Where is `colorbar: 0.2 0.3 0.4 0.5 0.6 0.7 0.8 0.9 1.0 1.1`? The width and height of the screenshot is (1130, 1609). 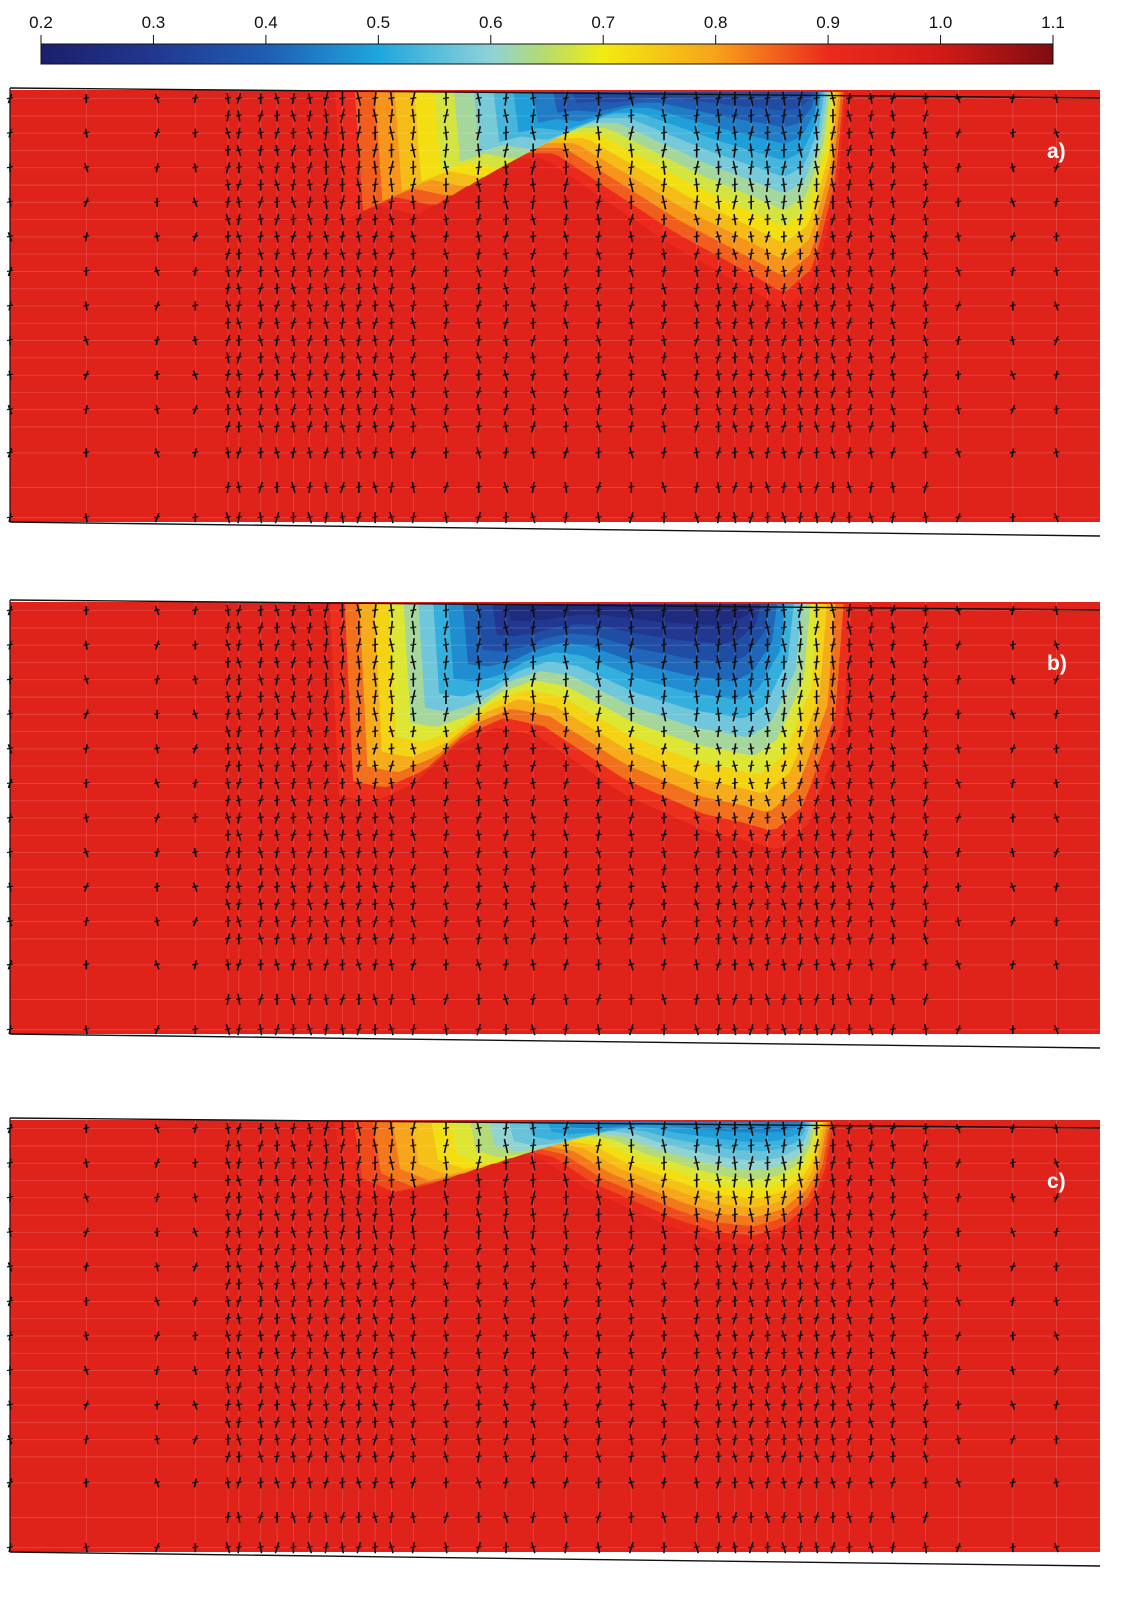 colorbar: 0.2 0.3 0.4 0.5 0.6 0.7 0.8 0.9 1.0 1.1 is located at coordinates (547, 39).